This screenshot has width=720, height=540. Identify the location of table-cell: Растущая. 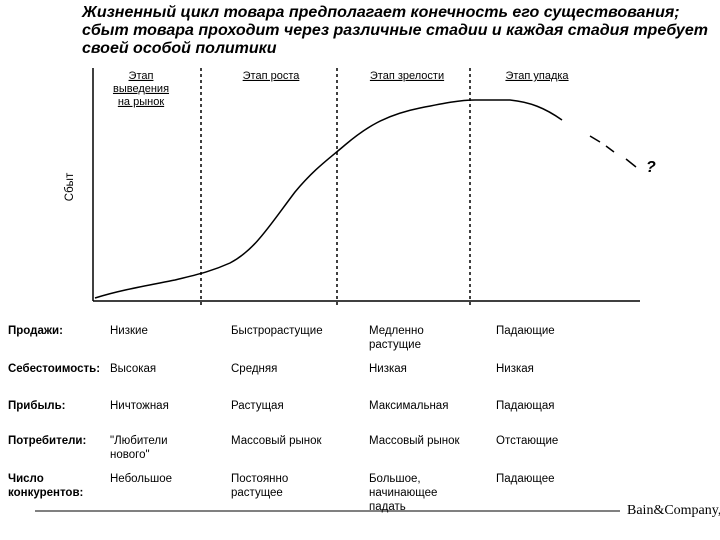
(257, 406).